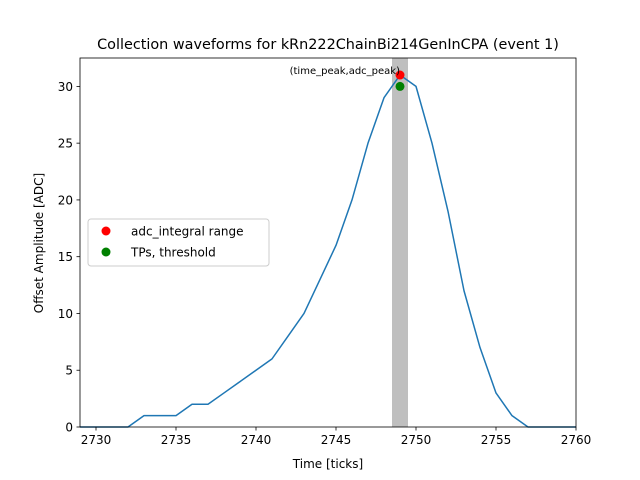 This screenshot has height=480, width=640. What do you see at coordinates (336, 440) in the screenshot?
I see `x-tick-label: 2745` at bounding box center [336, 440].